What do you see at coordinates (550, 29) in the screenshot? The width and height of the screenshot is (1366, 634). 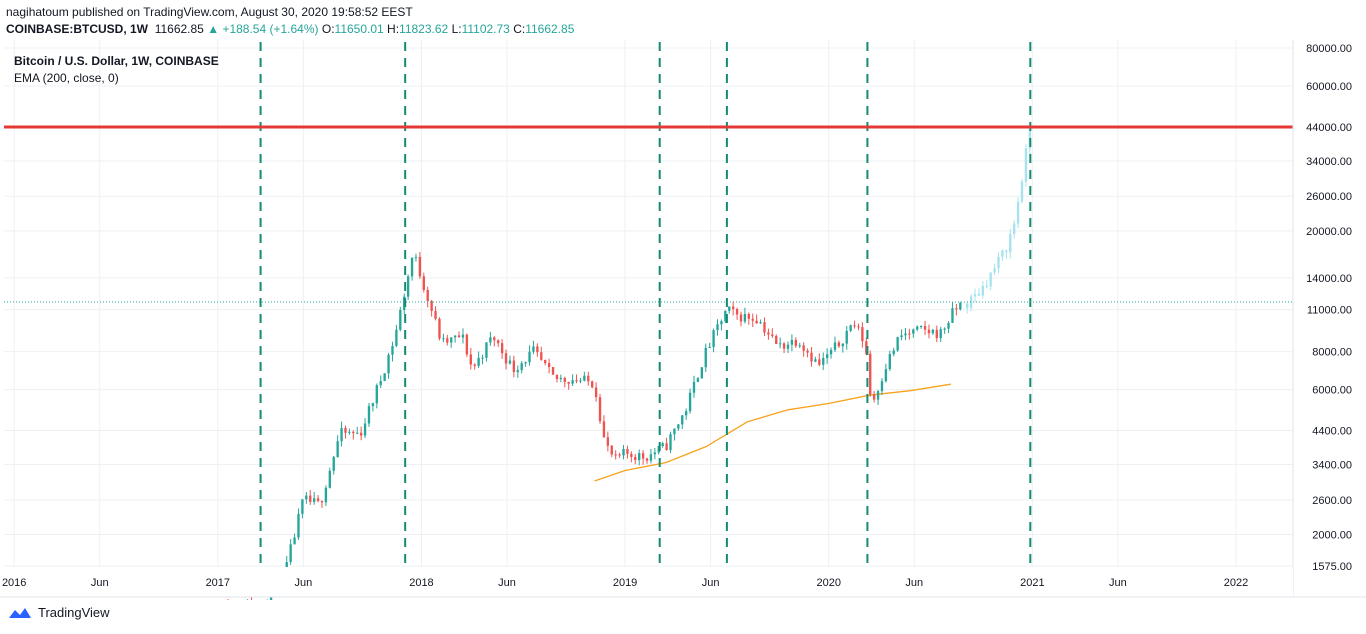 I see `close-value: 11662.85` at bounding box center [550, 29].